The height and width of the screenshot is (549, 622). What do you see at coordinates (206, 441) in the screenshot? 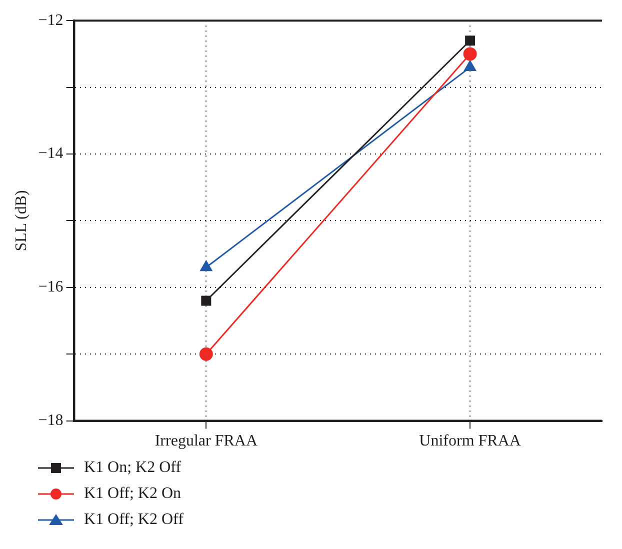
I see `x-tick-label: Irregular FRAA` at bounding box center [206, 441].